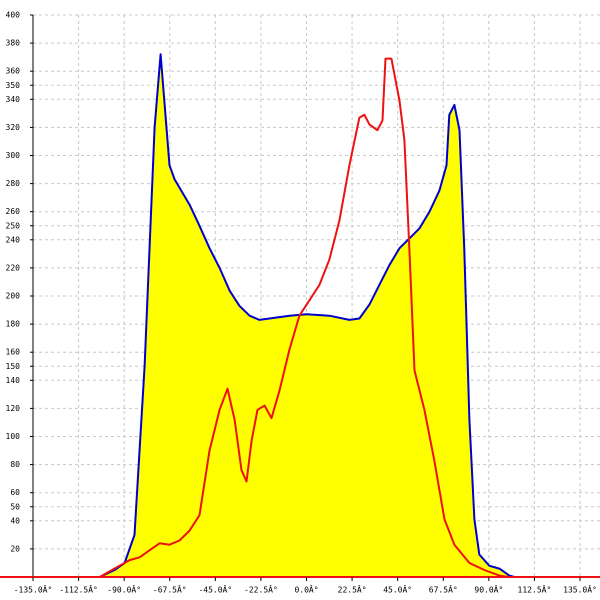 The width and height of the screenshot is (600, 600). What do you see at coordinates (13, 155) in the screenshot?
I see `y-tick-label: 300` at bounding box center [13, 155].